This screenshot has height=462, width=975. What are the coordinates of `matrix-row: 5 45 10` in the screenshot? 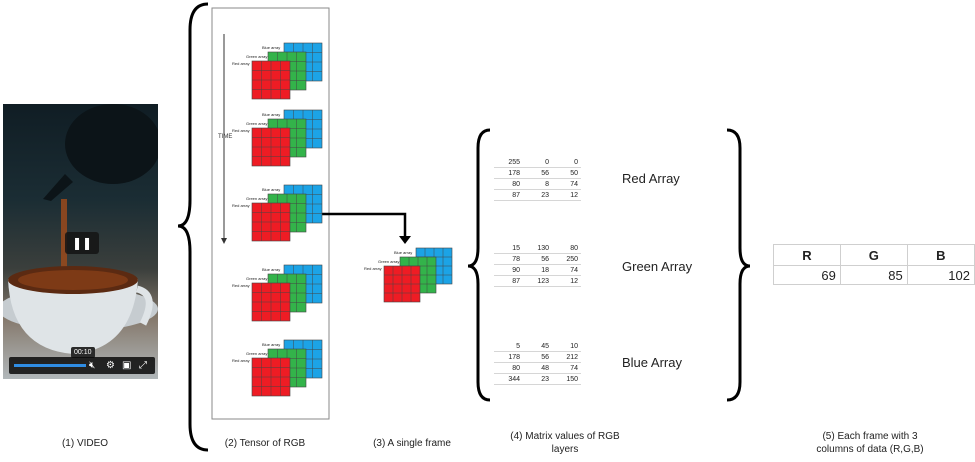 It's located at (537, 346).